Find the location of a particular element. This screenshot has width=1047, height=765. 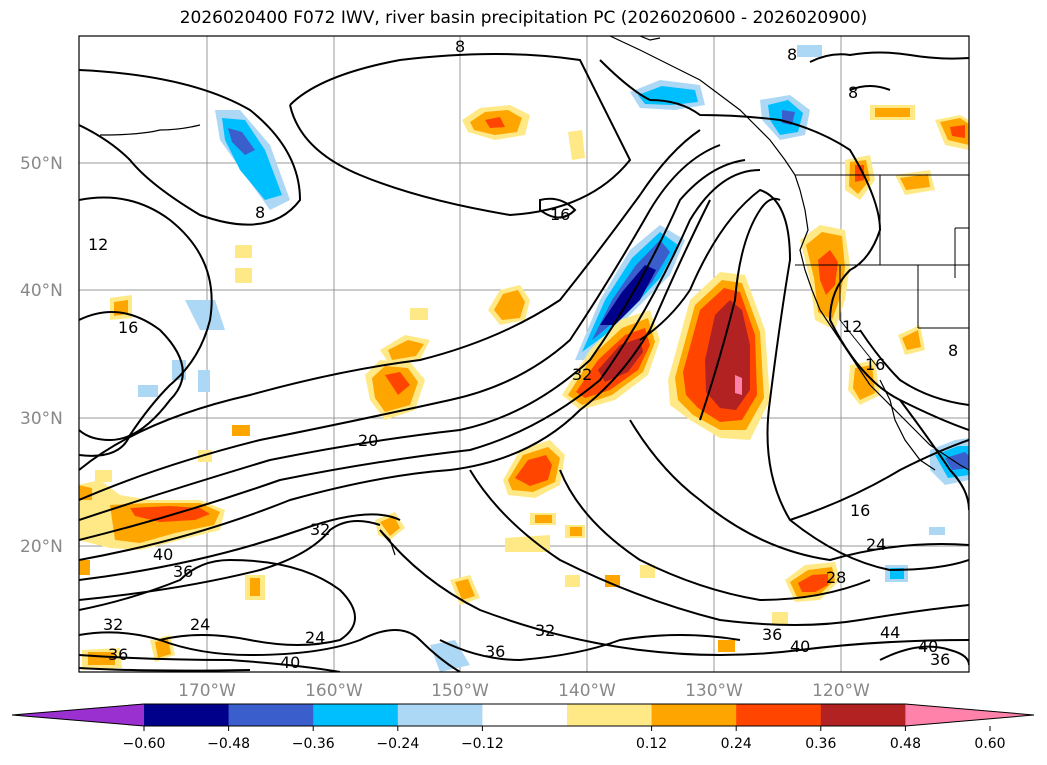

colorbar-tick-label: 0.60 is located at coordinates (989, 744).